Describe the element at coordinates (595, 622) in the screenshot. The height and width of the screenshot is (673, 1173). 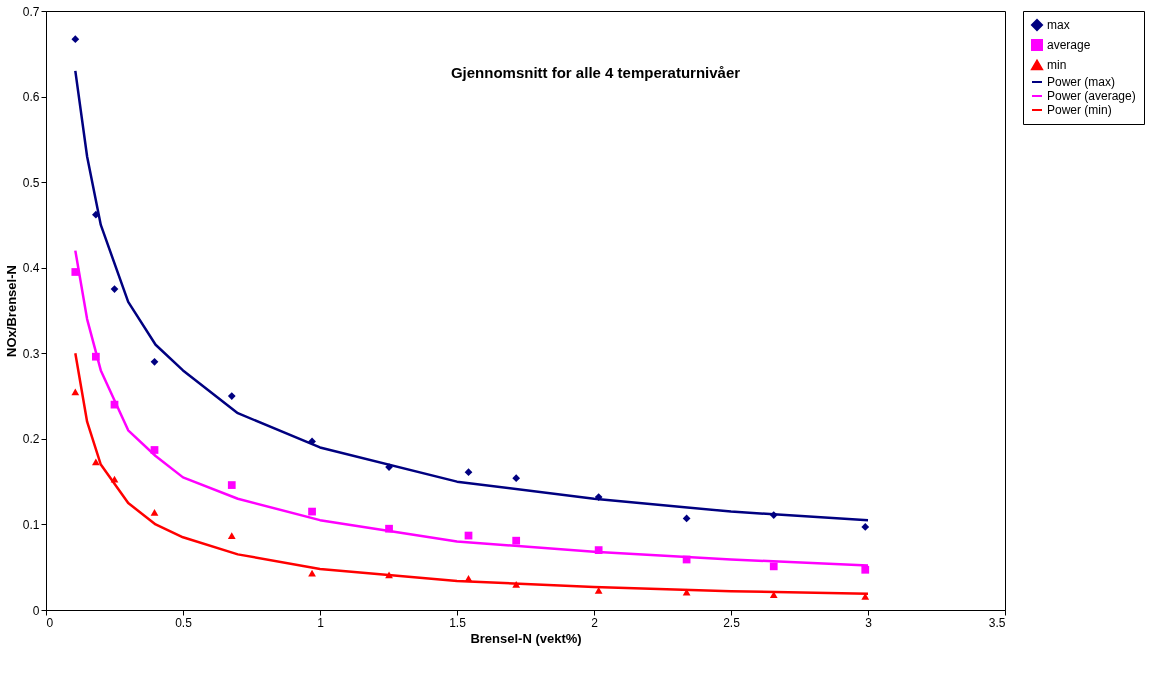
I see `x-tick-label: 2` at that location.